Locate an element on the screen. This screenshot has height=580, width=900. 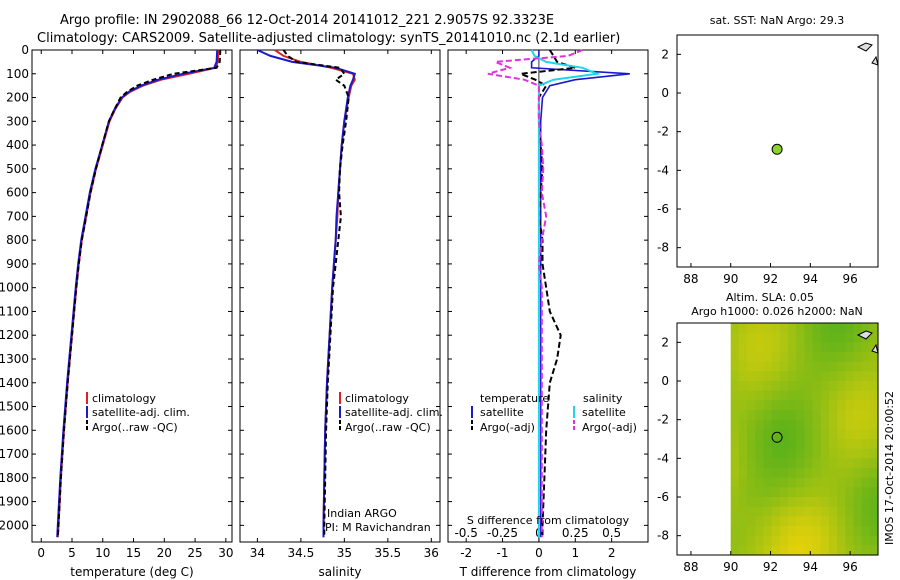
map-x-tick-label: 96 is located at coordinates (849, 279).